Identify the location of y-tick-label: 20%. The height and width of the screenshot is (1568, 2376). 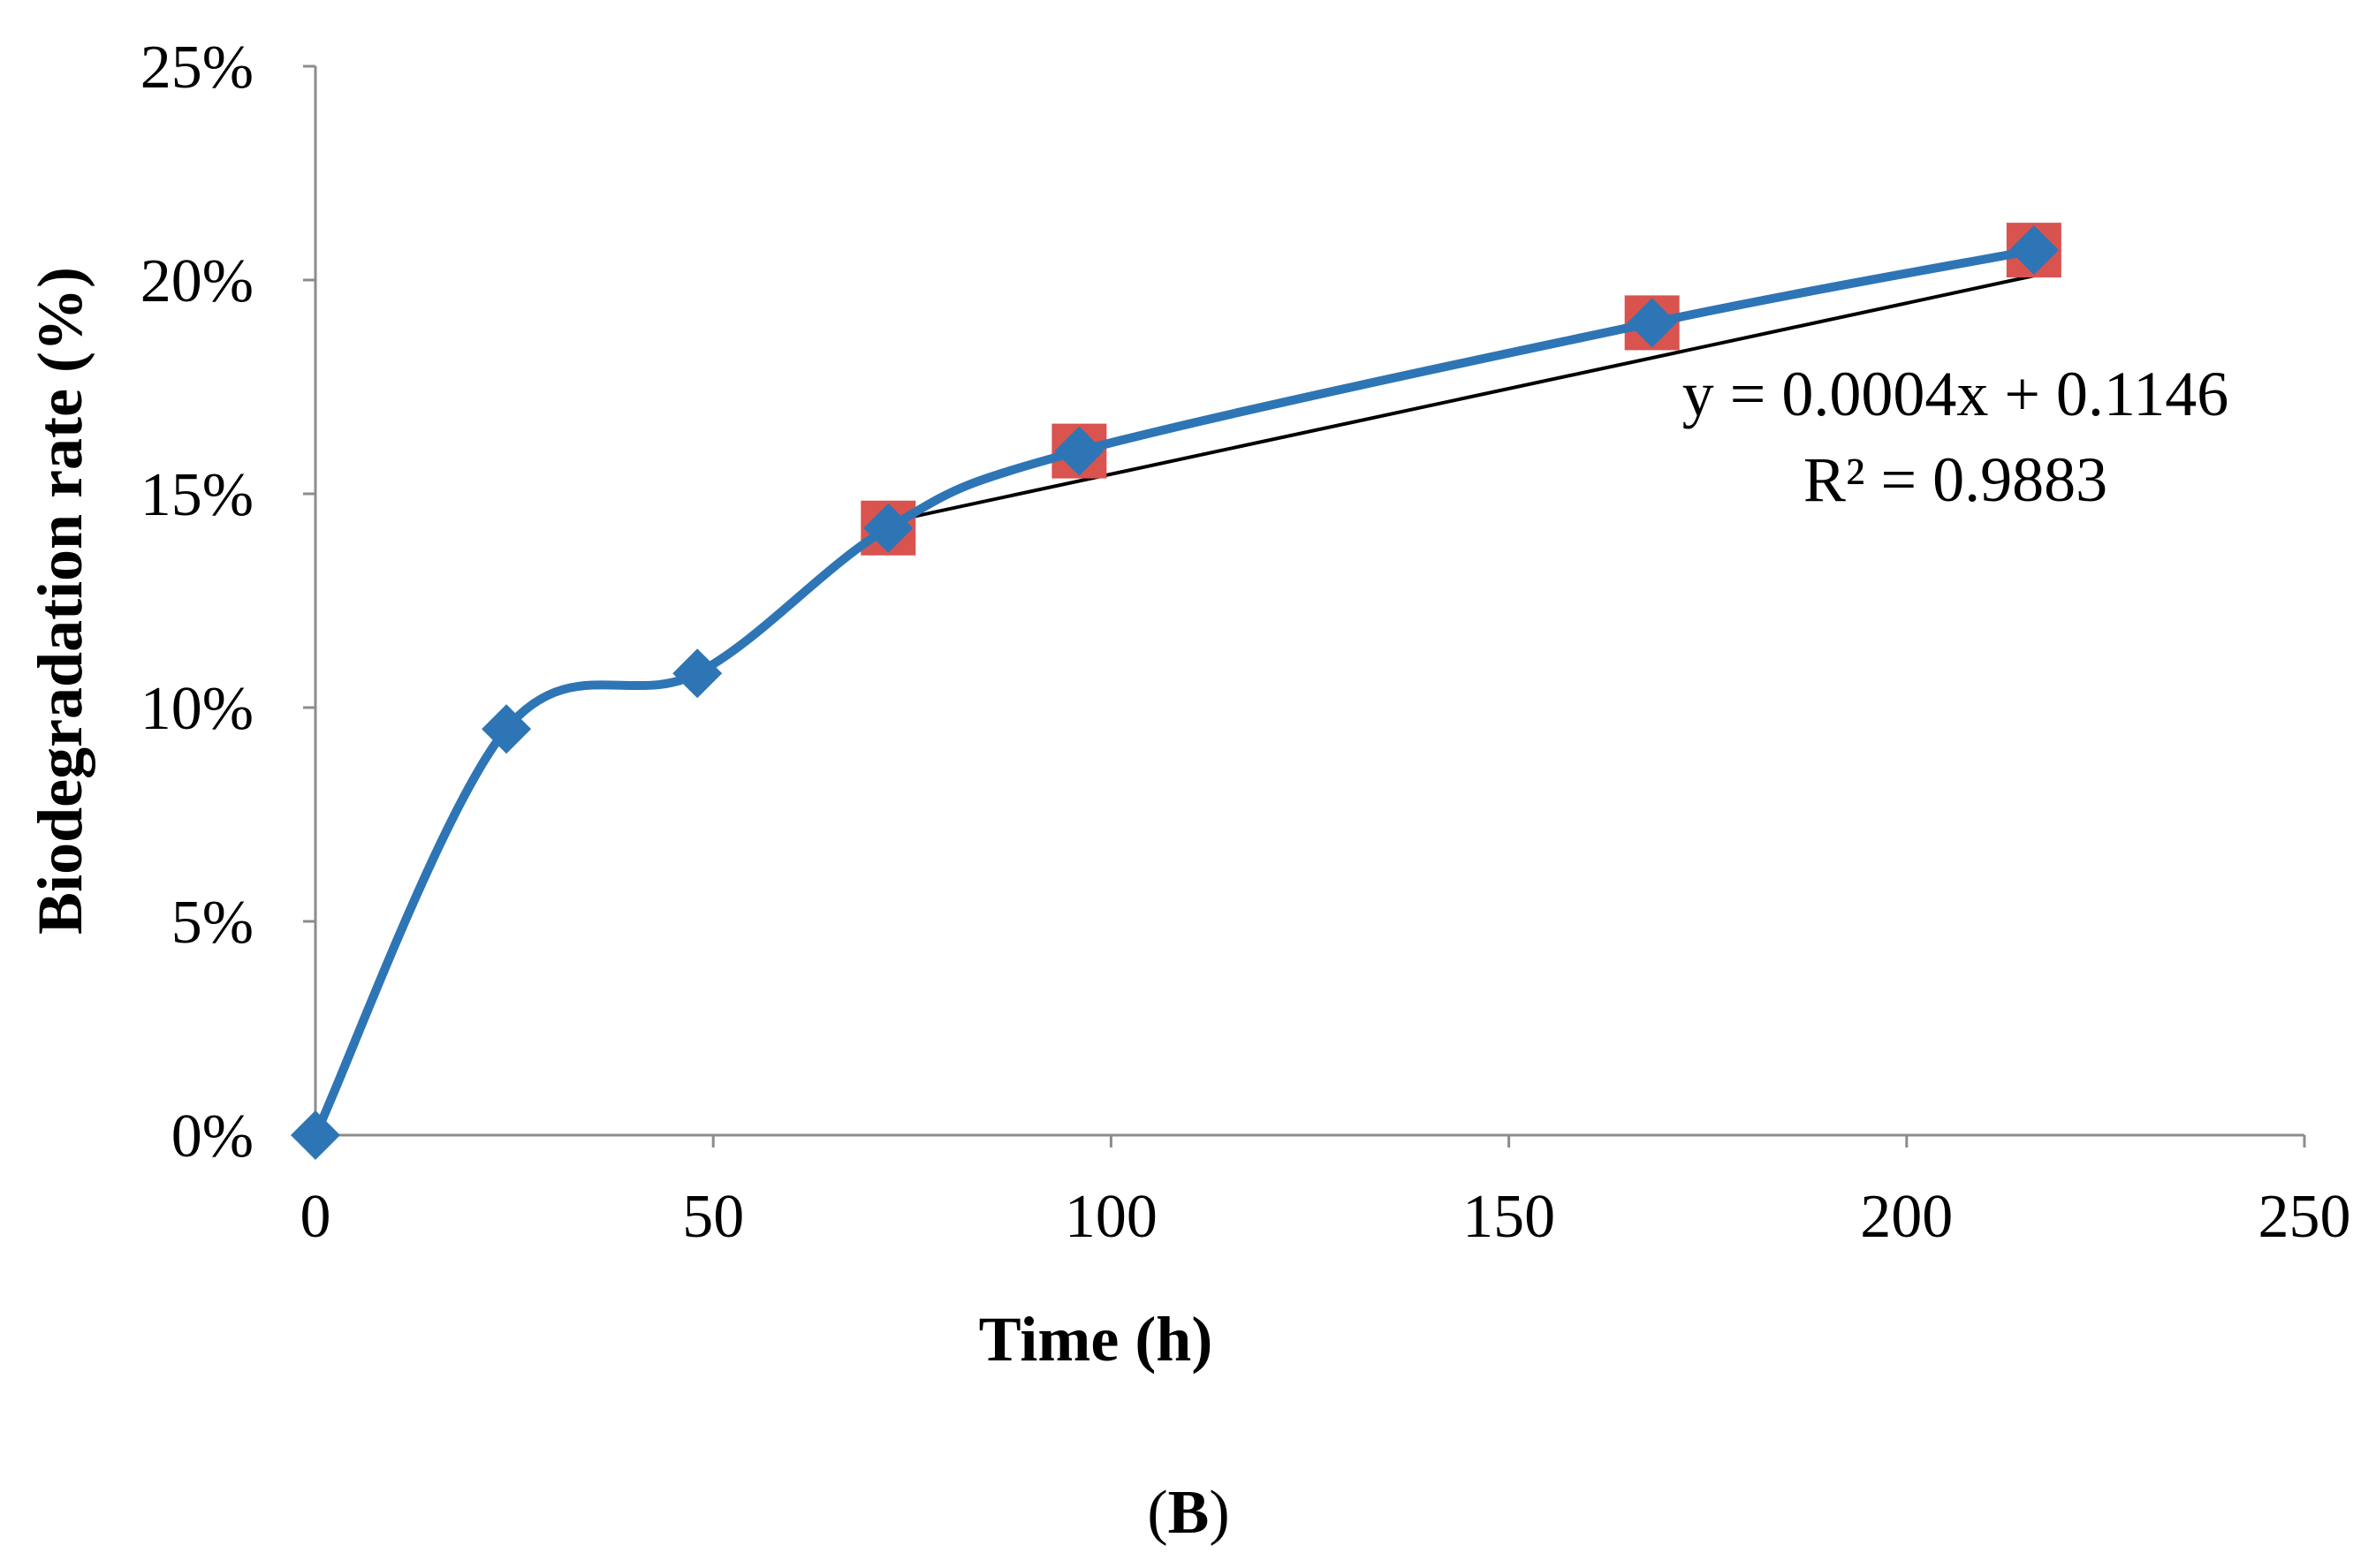
(197, 281).